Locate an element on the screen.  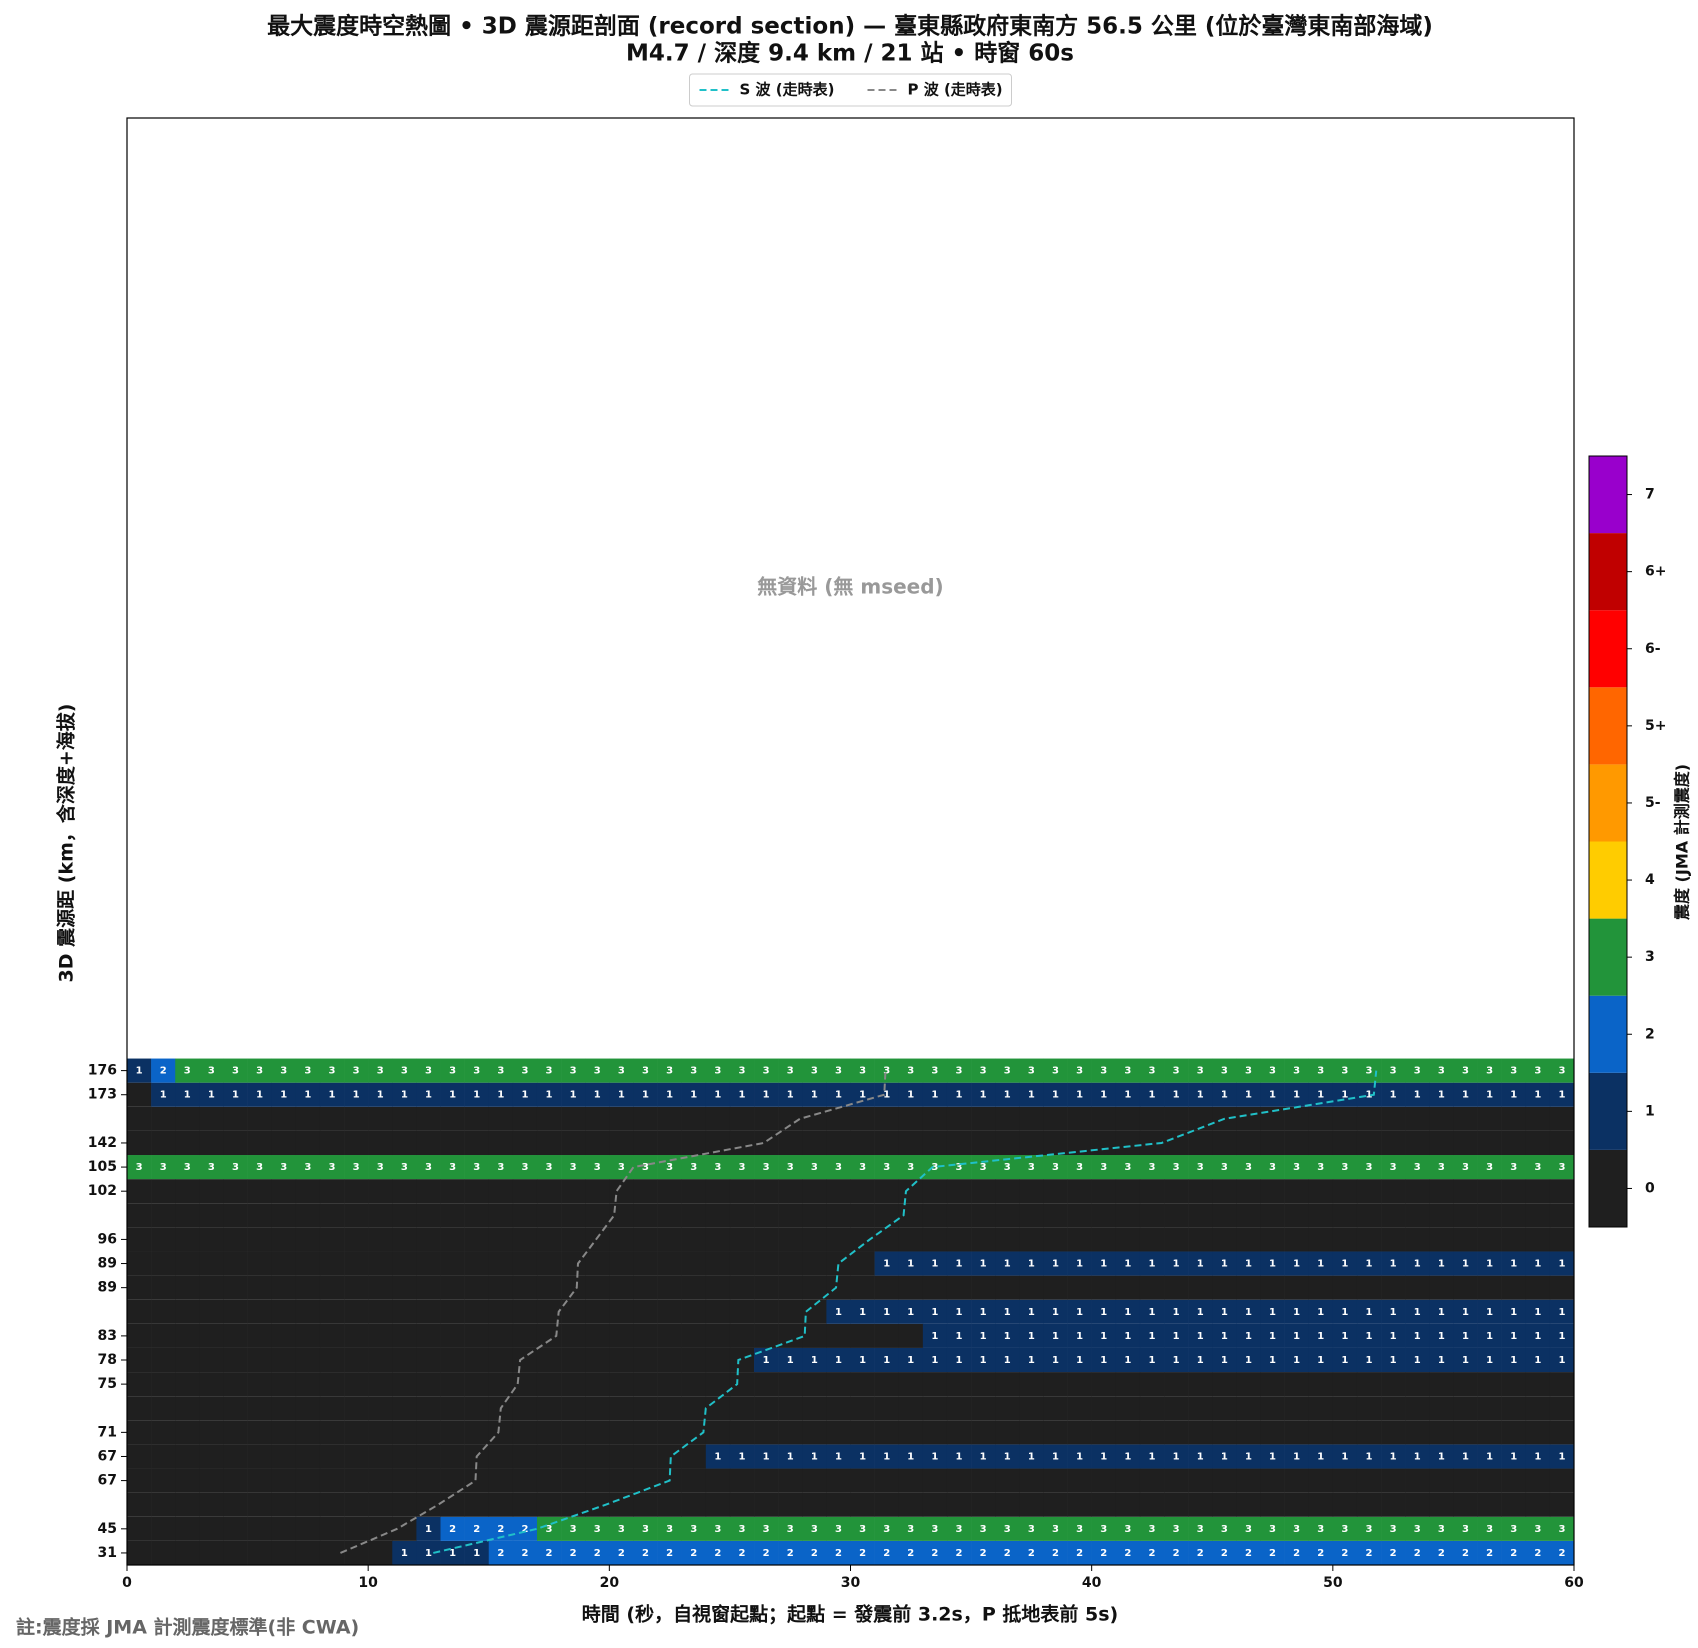
y-tick-label: 71 is located at coordinates (107, 1432).